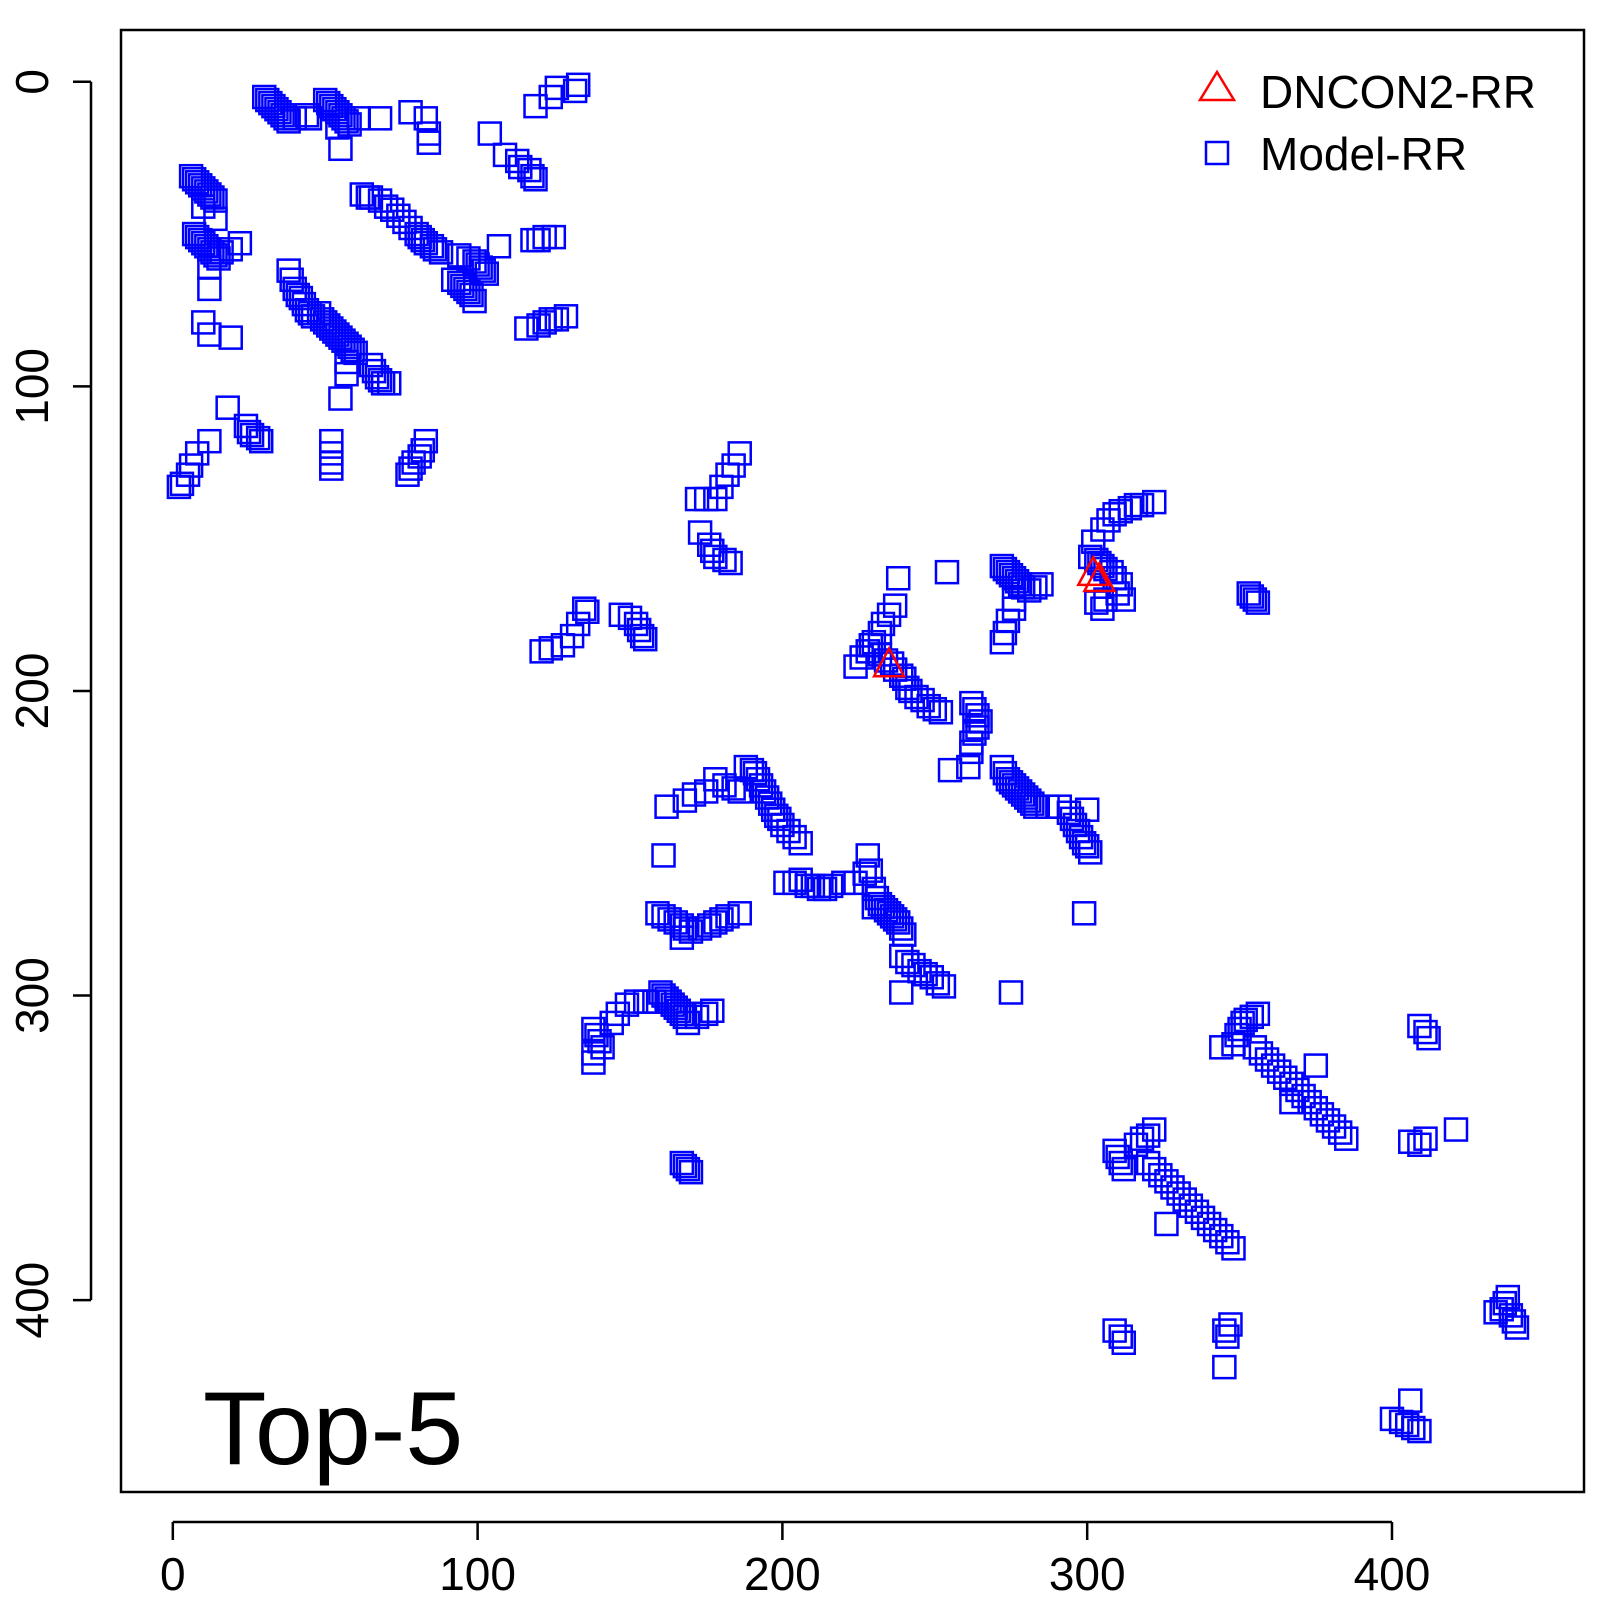 The width and height of the screenshot is (1600, 1600). What do you see at coordinates (32, 386) in the screenshot?
I see `y-tick-label: 100` at bounding box center [32, 386].